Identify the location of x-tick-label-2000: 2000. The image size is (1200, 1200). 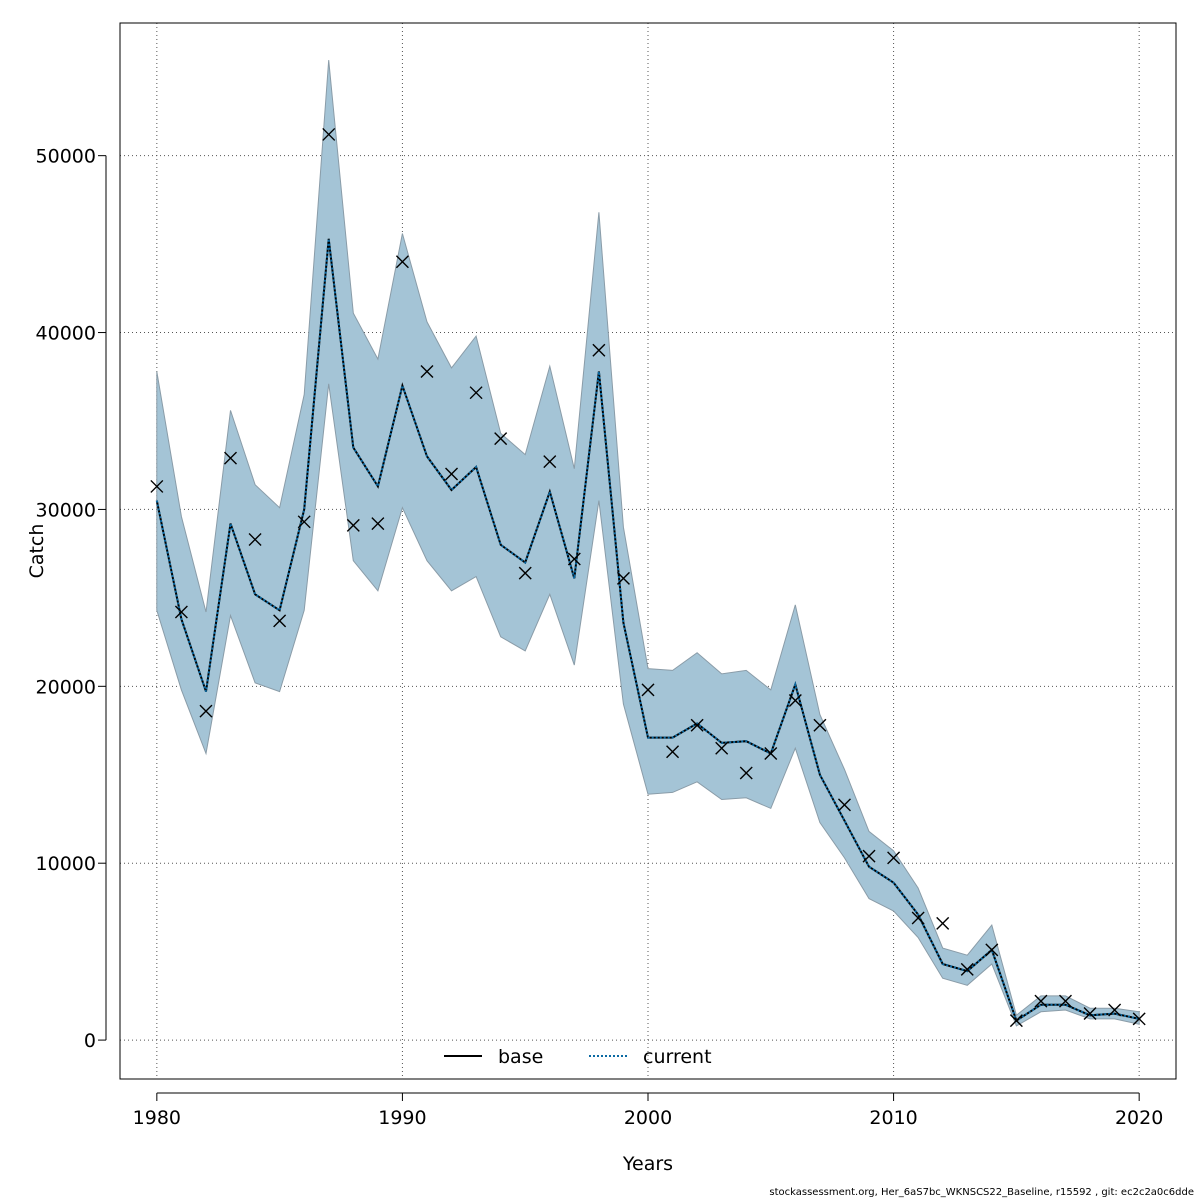
(648, 1118).